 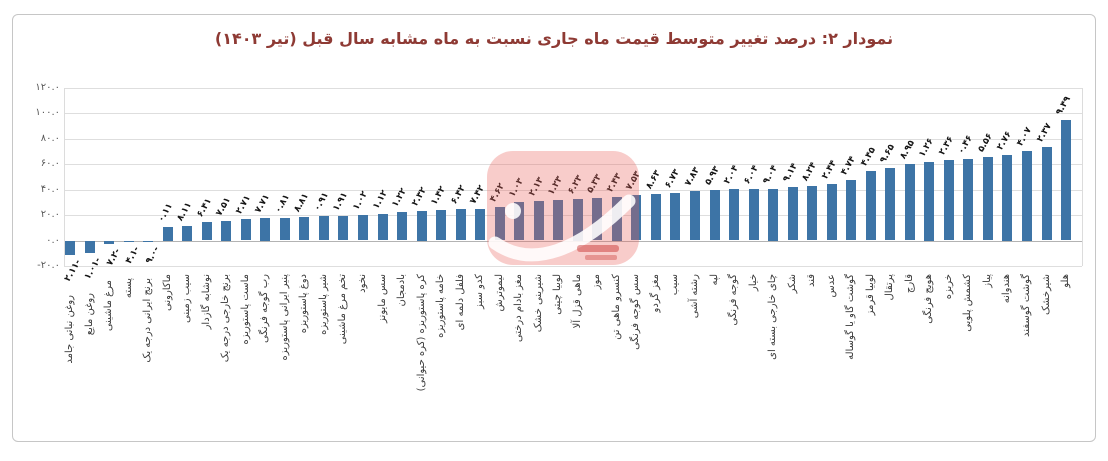 I want to click on y-axis-tick-label: ۱۰۰.۰, so click(x=47, y=113).